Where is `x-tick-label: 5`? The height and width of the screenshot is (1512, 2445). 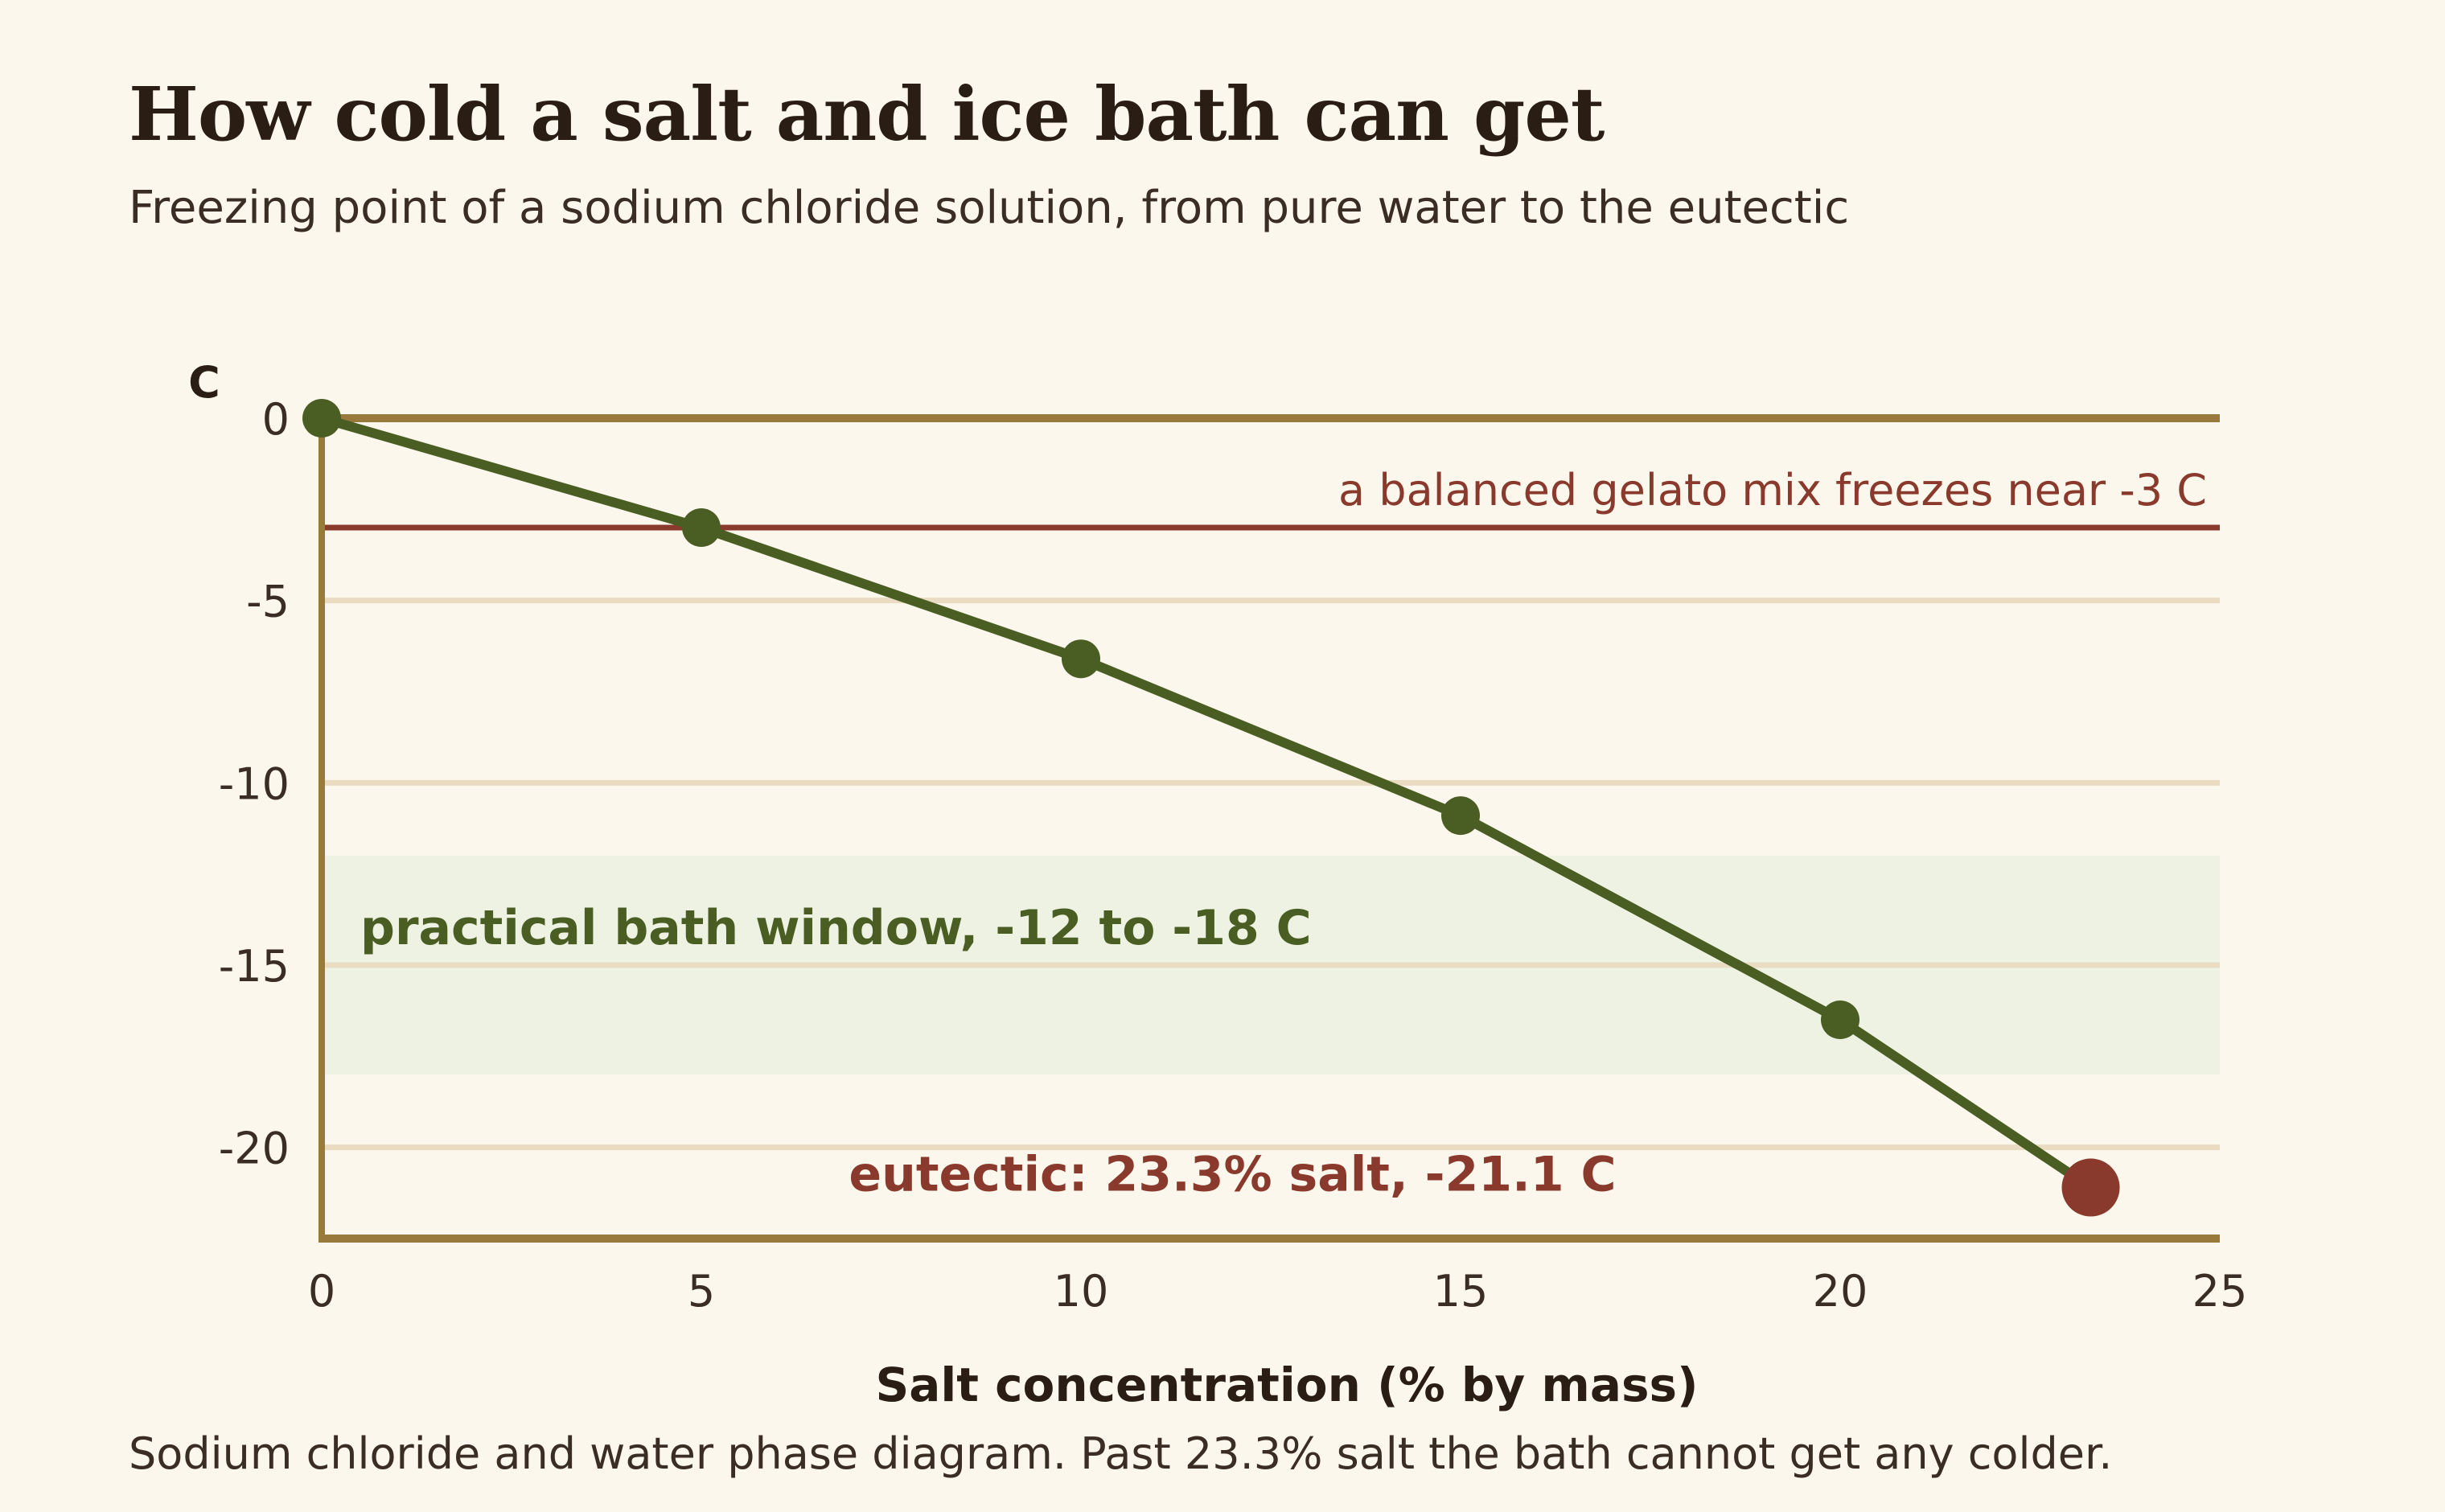
x-tick-label: 5 is located at coordinates (701, 1292).